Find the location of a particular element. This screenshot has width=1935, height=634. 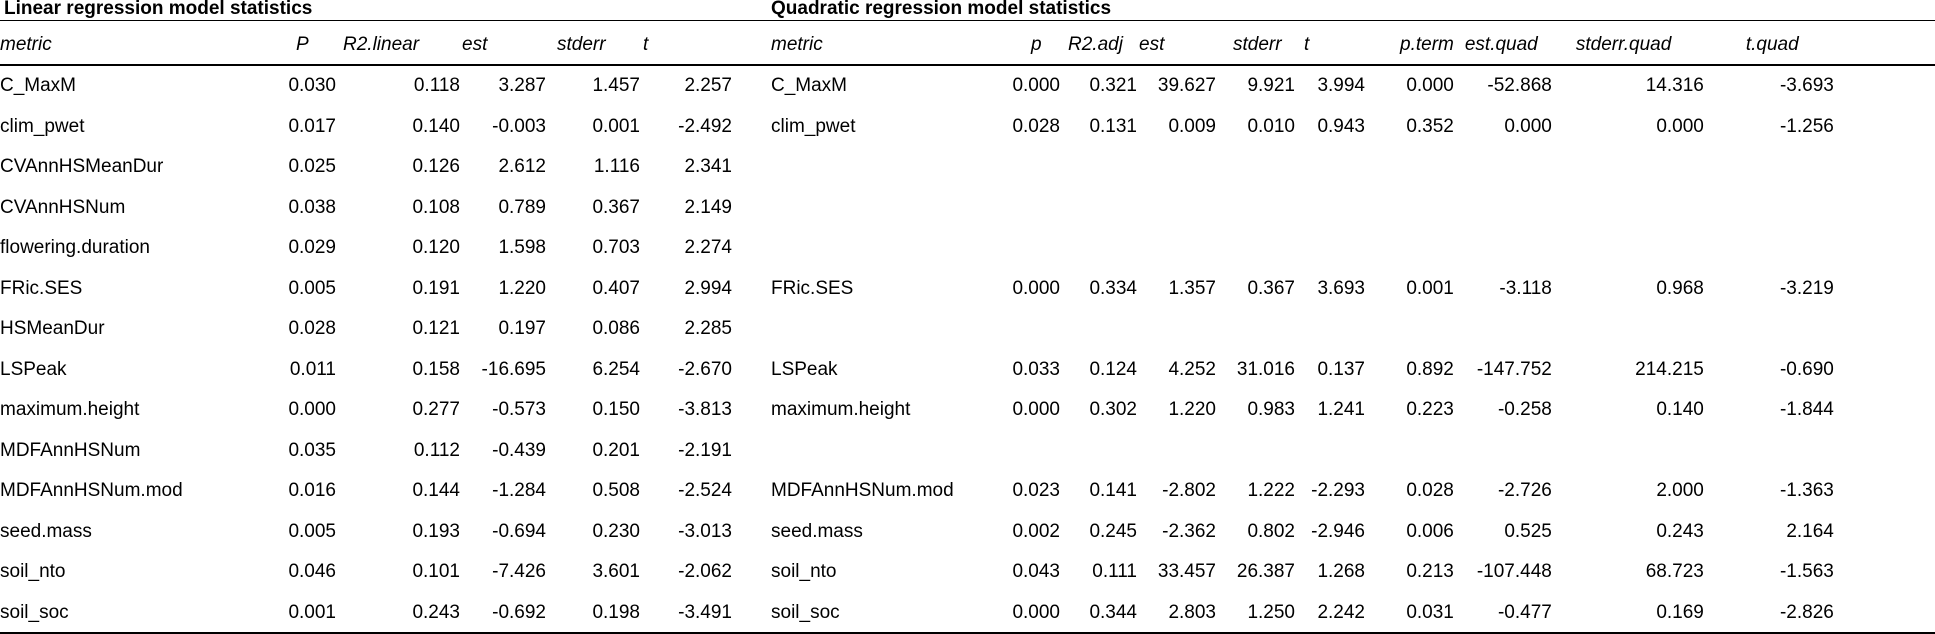

quadratic-value-cell: 0.983 is located at coordinates (1271, 410).